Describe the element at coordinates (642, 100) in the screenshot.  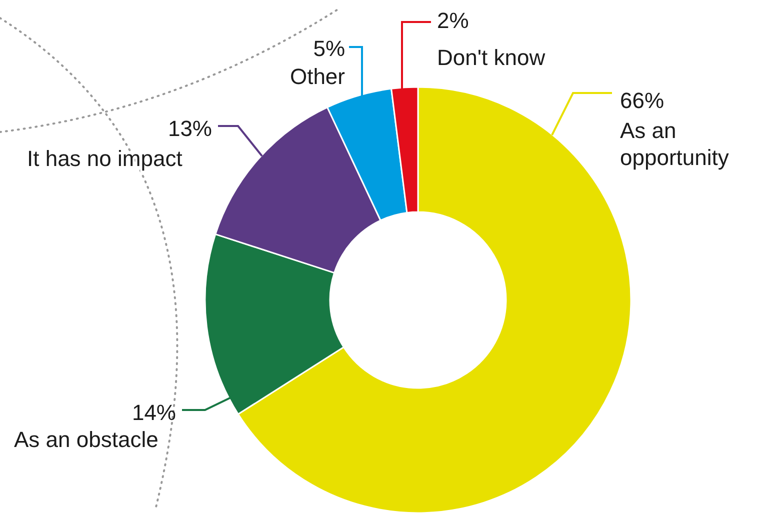
I see `data-label: 66%` at that location.